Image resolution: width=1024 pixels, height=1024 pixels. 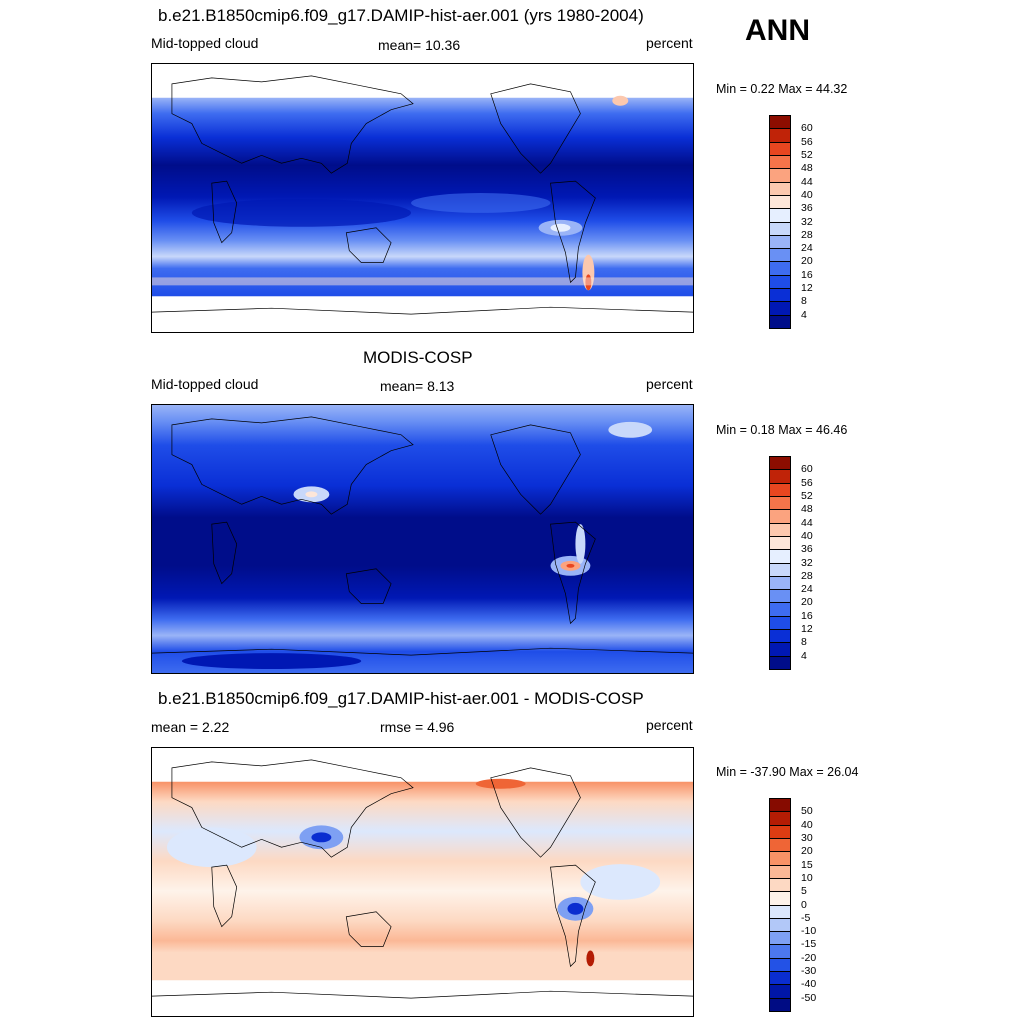 What do you see at coordinates (806, 917) in the screenshot?
I see `colorbar-tick-label: -5` at bounding box center [806, 917].